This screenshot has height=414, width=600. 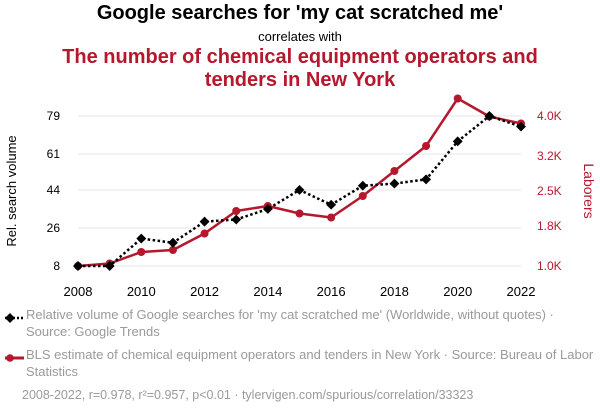 What do you see at coordinates (331, 291) in the screenshot?
I see `x-tick-label: 2016` at bounding box center [331, 291].